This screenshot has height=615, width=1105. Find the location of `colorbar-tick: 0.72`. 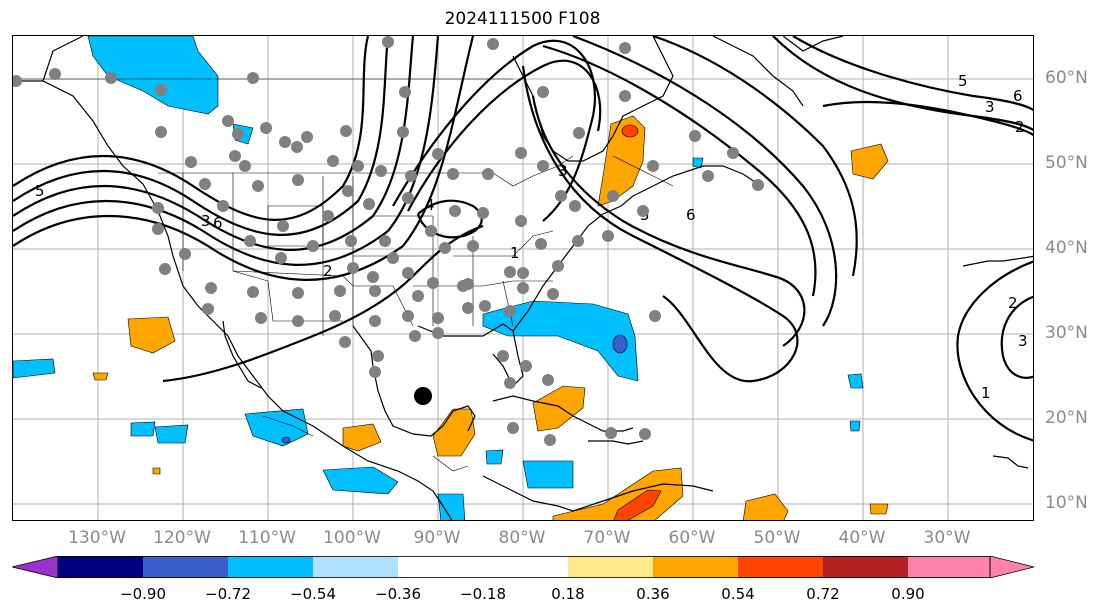

colorbar-tick: 0.72 is located at coordinates (823, 594).